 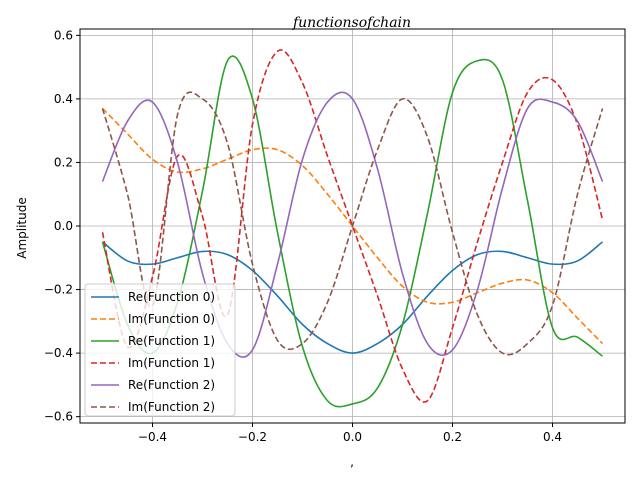 What do you see at coordinates (63, 99) in the screenshot?
I see `y-tick-label: 0.4` at bounding box center [63, 99].